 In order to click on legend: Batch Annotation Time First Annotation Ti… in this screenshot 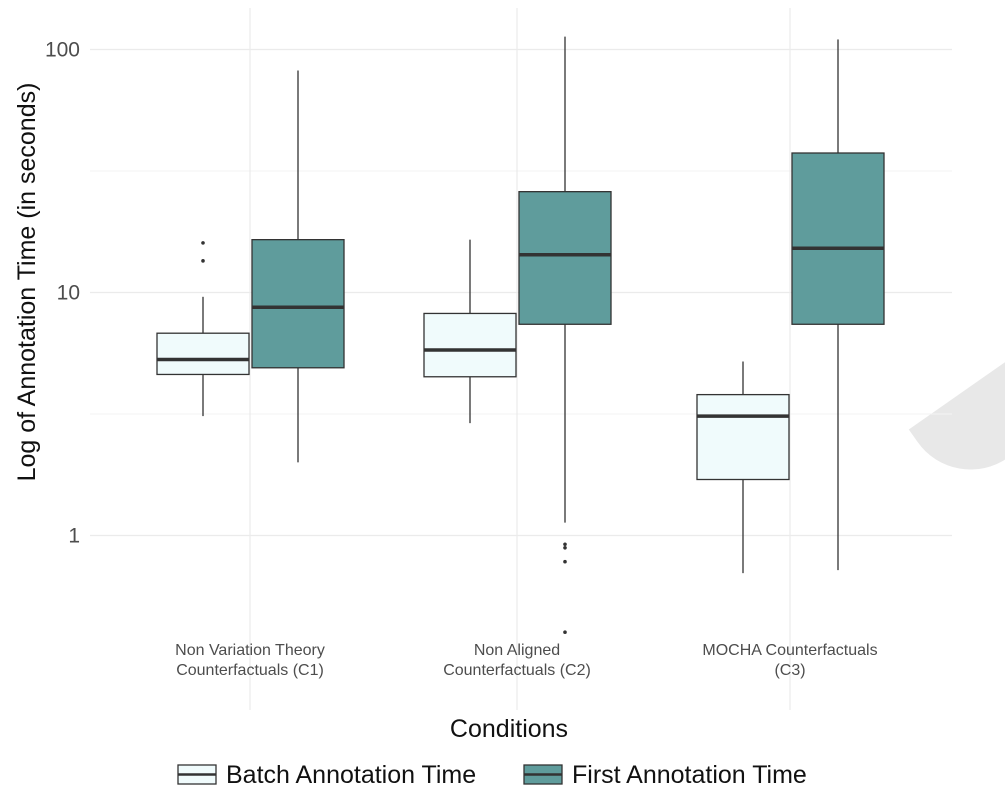, I will do `click(492, 775)`.